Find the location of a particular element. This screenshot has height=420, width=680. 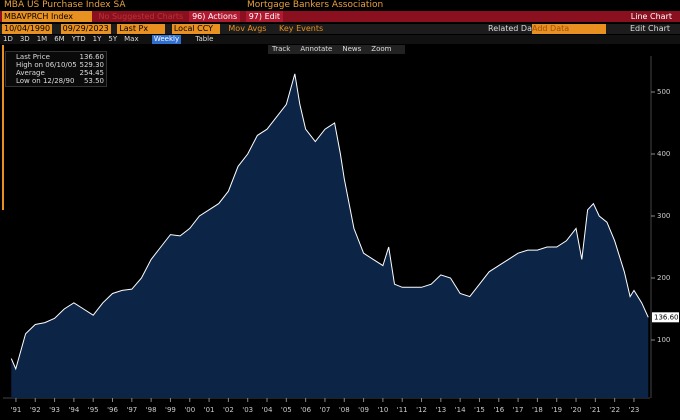

legend-label: Average is located at coordinates (30, 73).